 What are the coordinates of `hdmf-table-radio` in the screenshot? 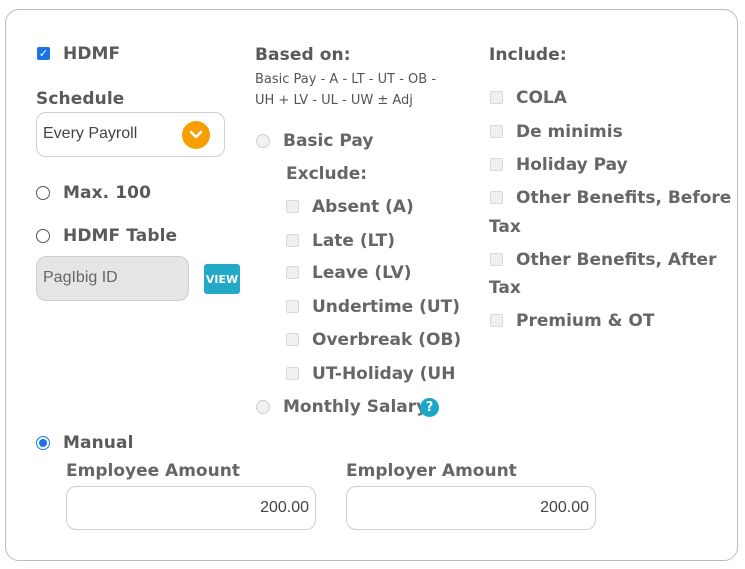 It's located at (43, 236).